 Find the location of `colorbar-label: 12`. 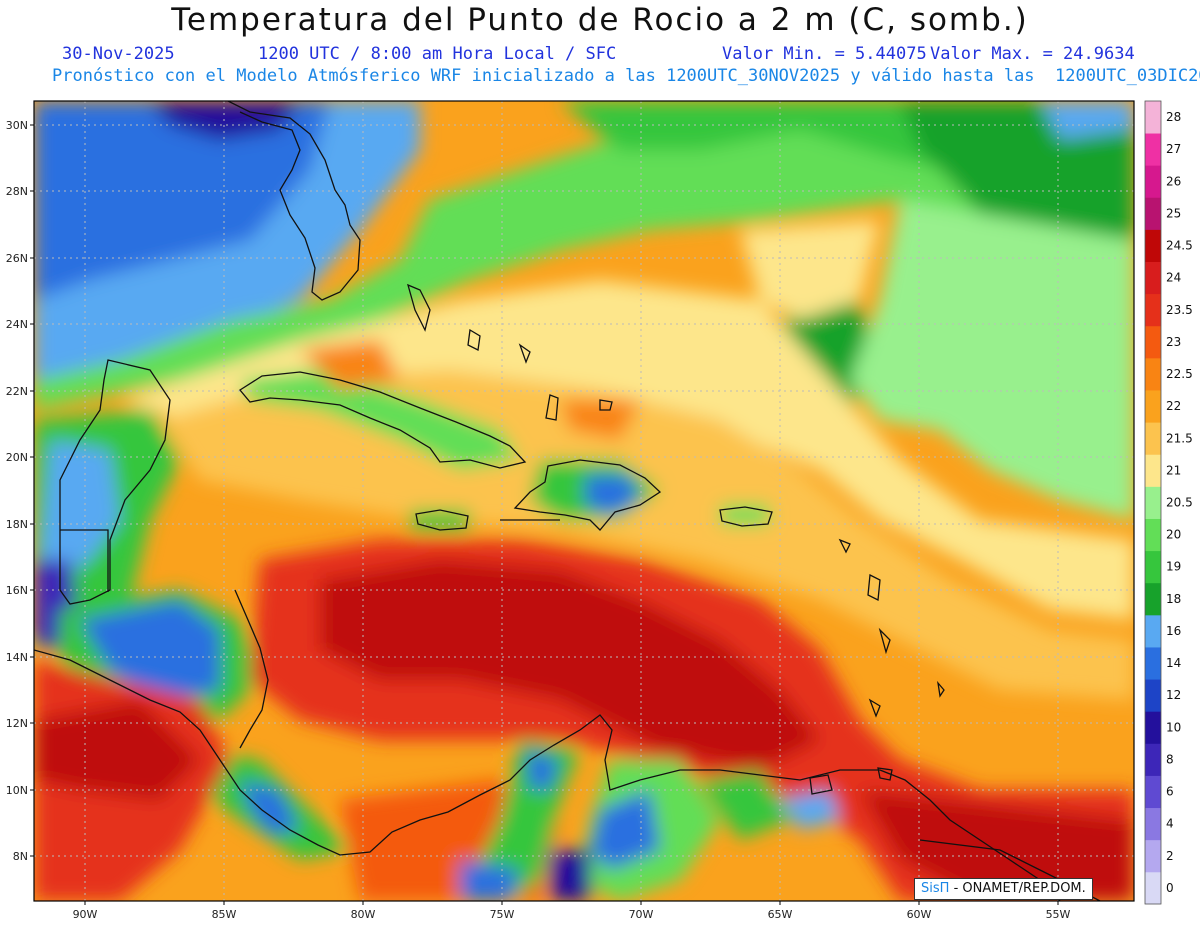

colorbar-label: 12 is located at coordinates (1173, 695).